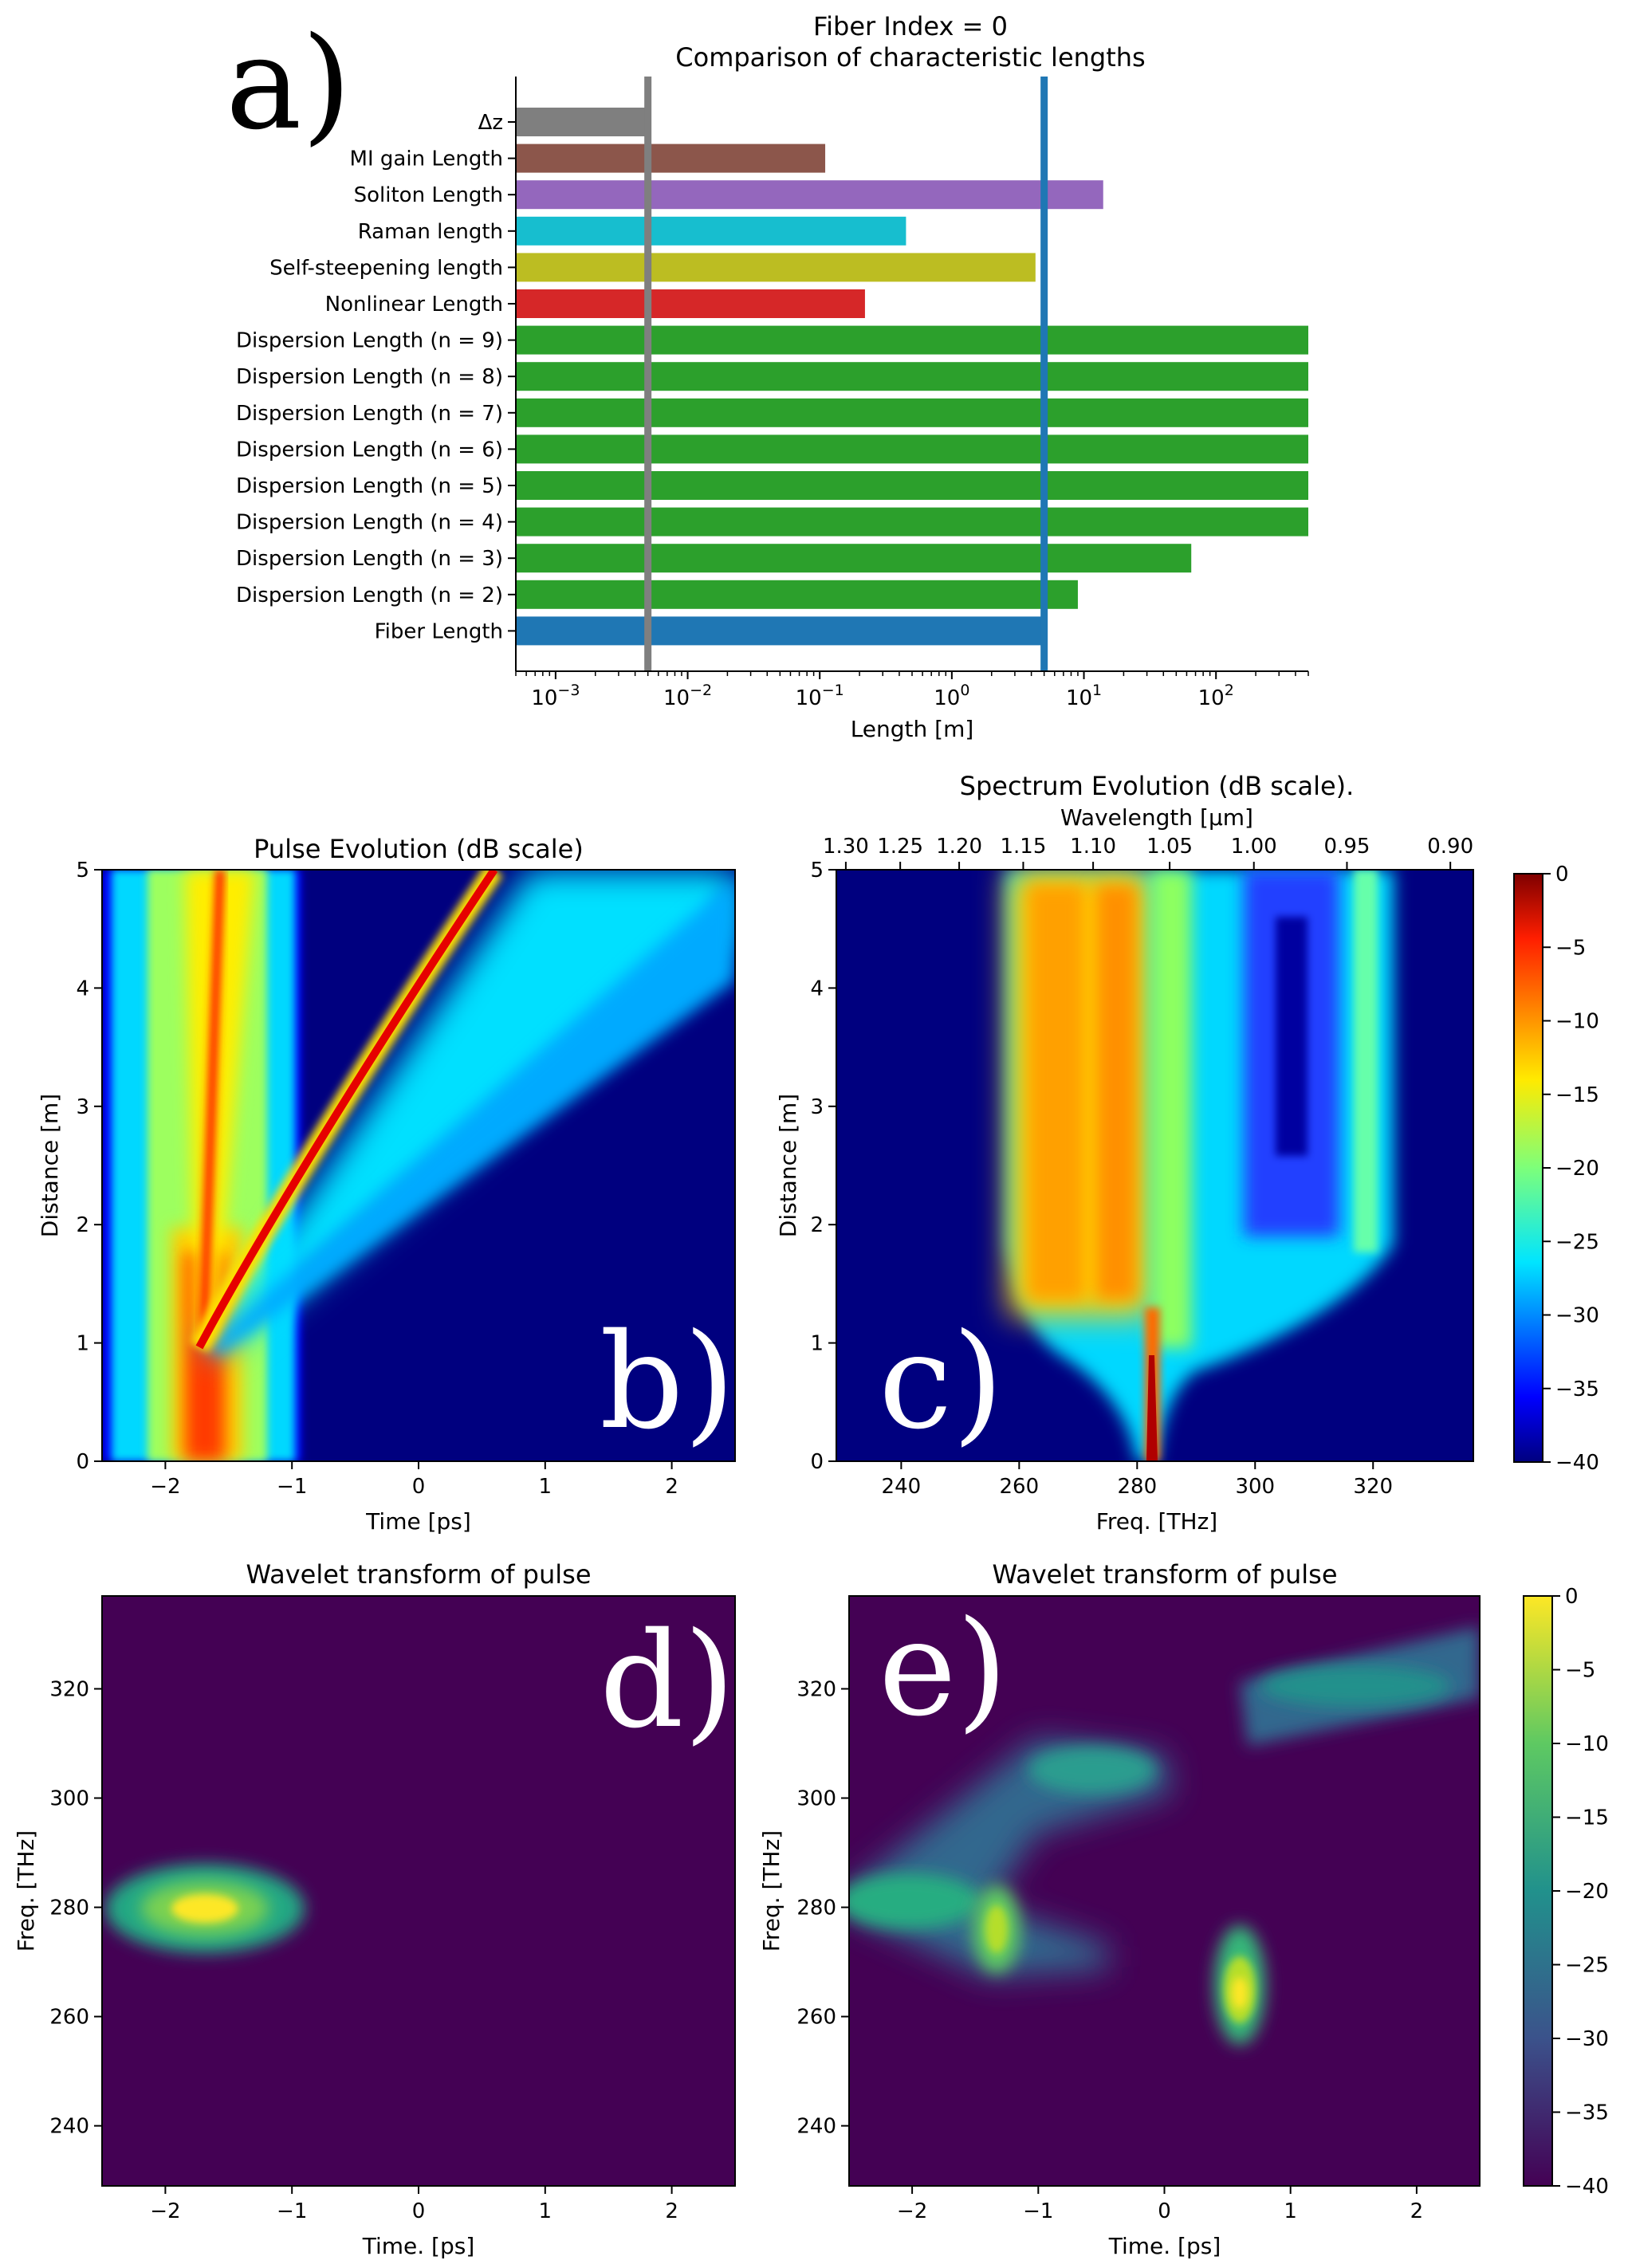 This screenshot has height=2268, width=1628. What do you see at coordinates (1216, 696) in the screenshot?
I see `x-tick-label: 10²` at bounding box center [1216, 696].